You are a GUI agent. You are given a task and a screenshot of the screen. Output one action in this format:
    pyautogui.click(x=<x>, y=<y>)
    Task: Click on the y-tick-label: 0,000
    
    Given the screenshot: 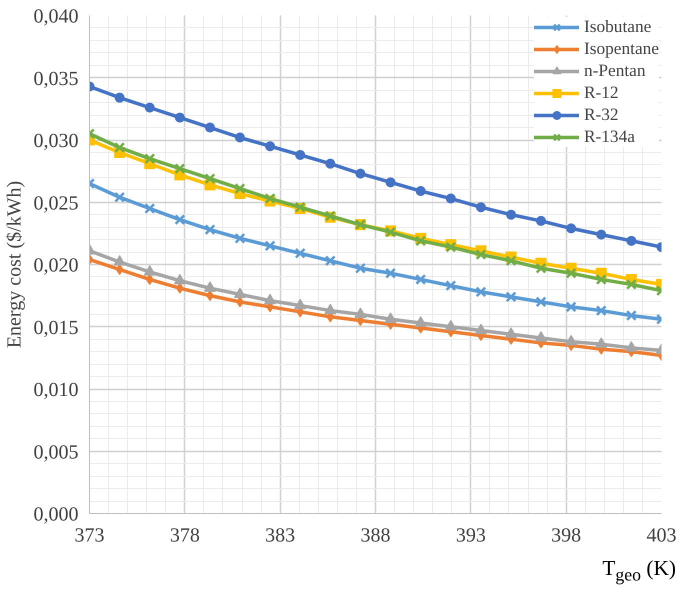 What is the action you would take?
    pyautogui.click(x=56, y=515)
    